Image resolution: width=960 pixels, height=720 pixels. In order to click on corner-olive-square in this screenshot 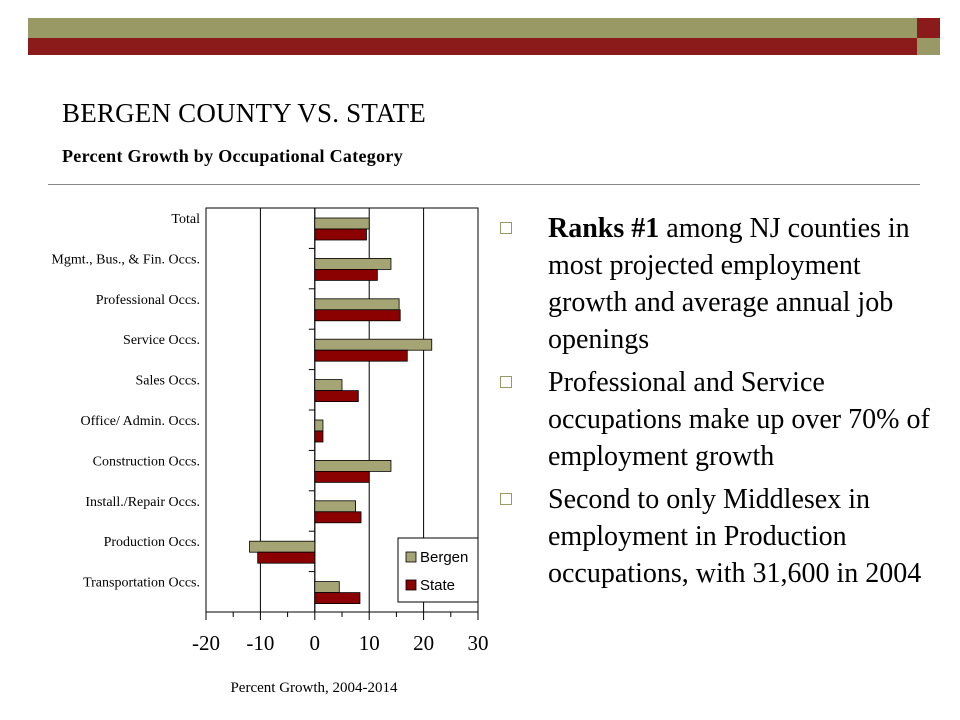, I will do `click(928, 46)`.